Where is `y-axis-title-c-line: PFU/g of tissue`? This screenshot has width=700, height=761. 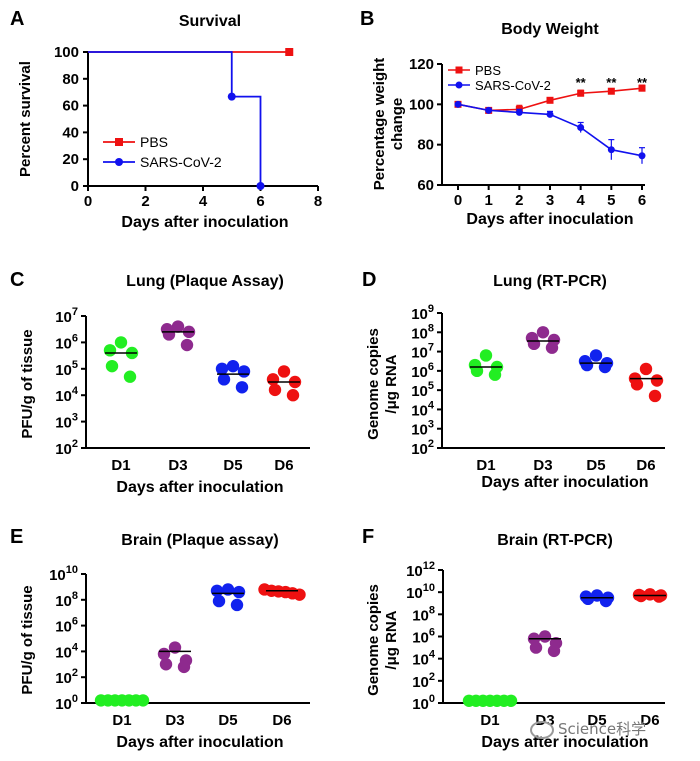
y-axis-title-c-line: PFU/g of tissue is located at coordinates (27, 383).